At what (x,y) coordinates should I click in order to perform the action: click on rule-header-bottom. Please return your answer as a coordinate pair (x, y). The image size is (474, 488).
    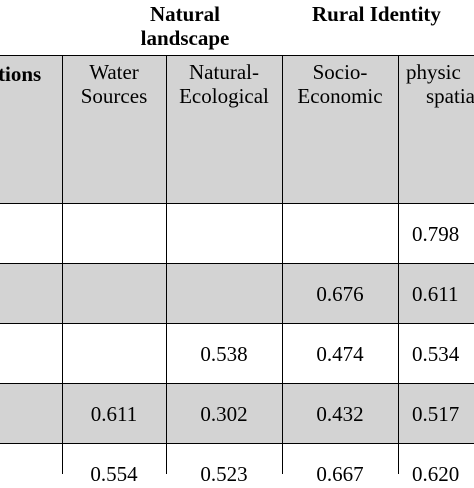
    Looking at the image, I should click on (237, 203).